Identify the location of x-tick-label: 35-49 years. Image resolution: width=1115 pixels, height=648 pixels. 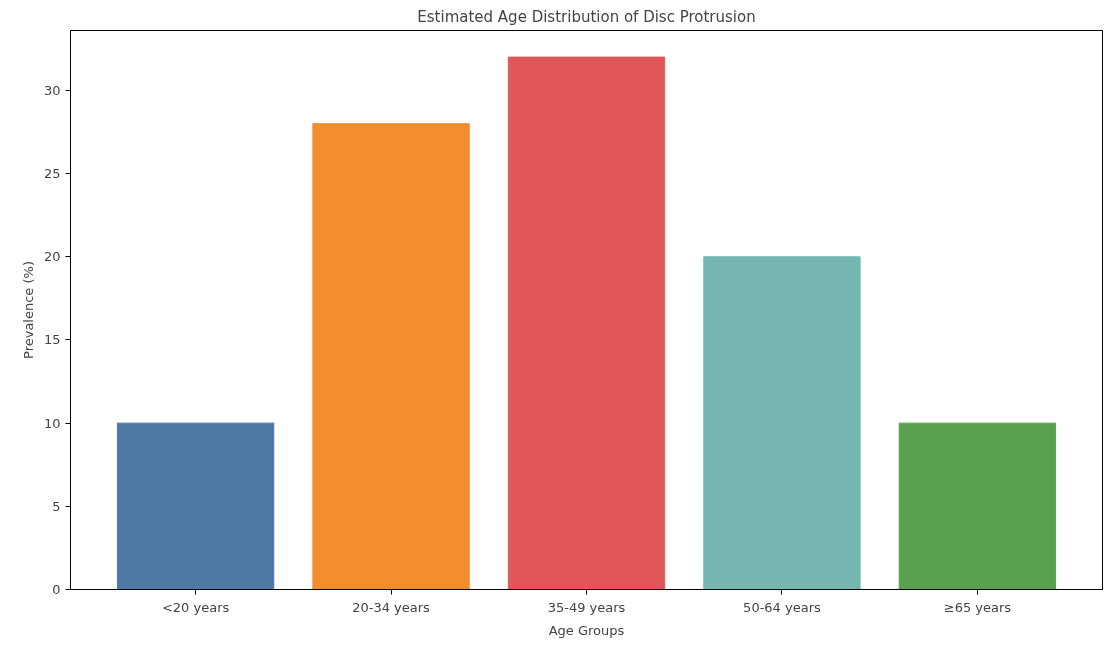
(586, 607).